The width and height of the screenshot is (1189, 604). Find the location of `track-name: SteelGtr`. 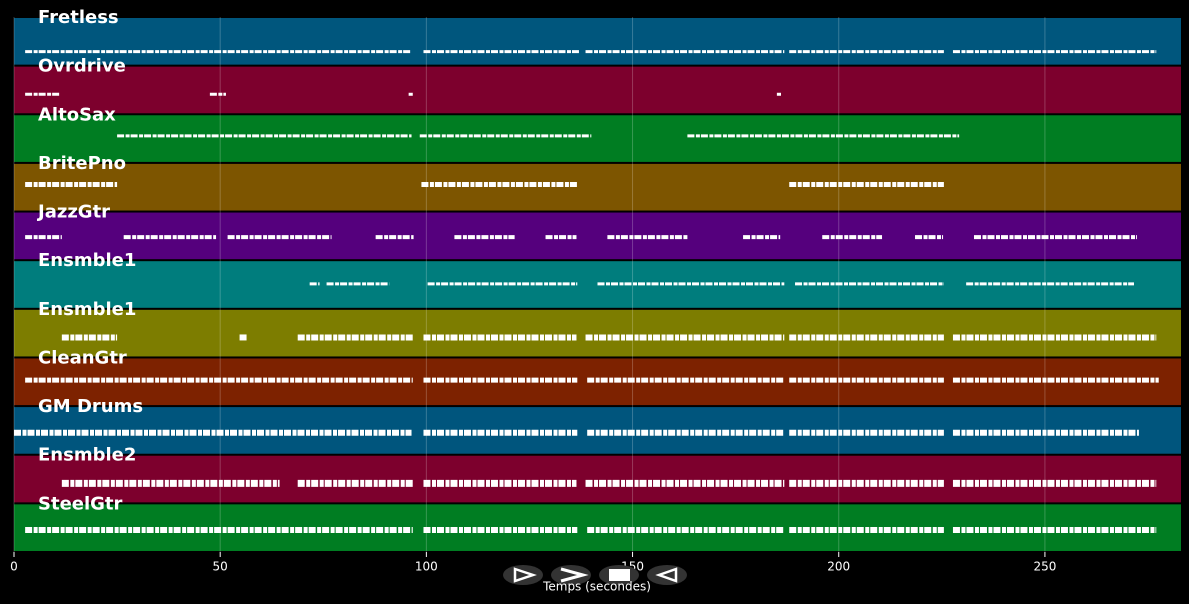

track-name: SteelGtr is located at coordinates (80, 503).